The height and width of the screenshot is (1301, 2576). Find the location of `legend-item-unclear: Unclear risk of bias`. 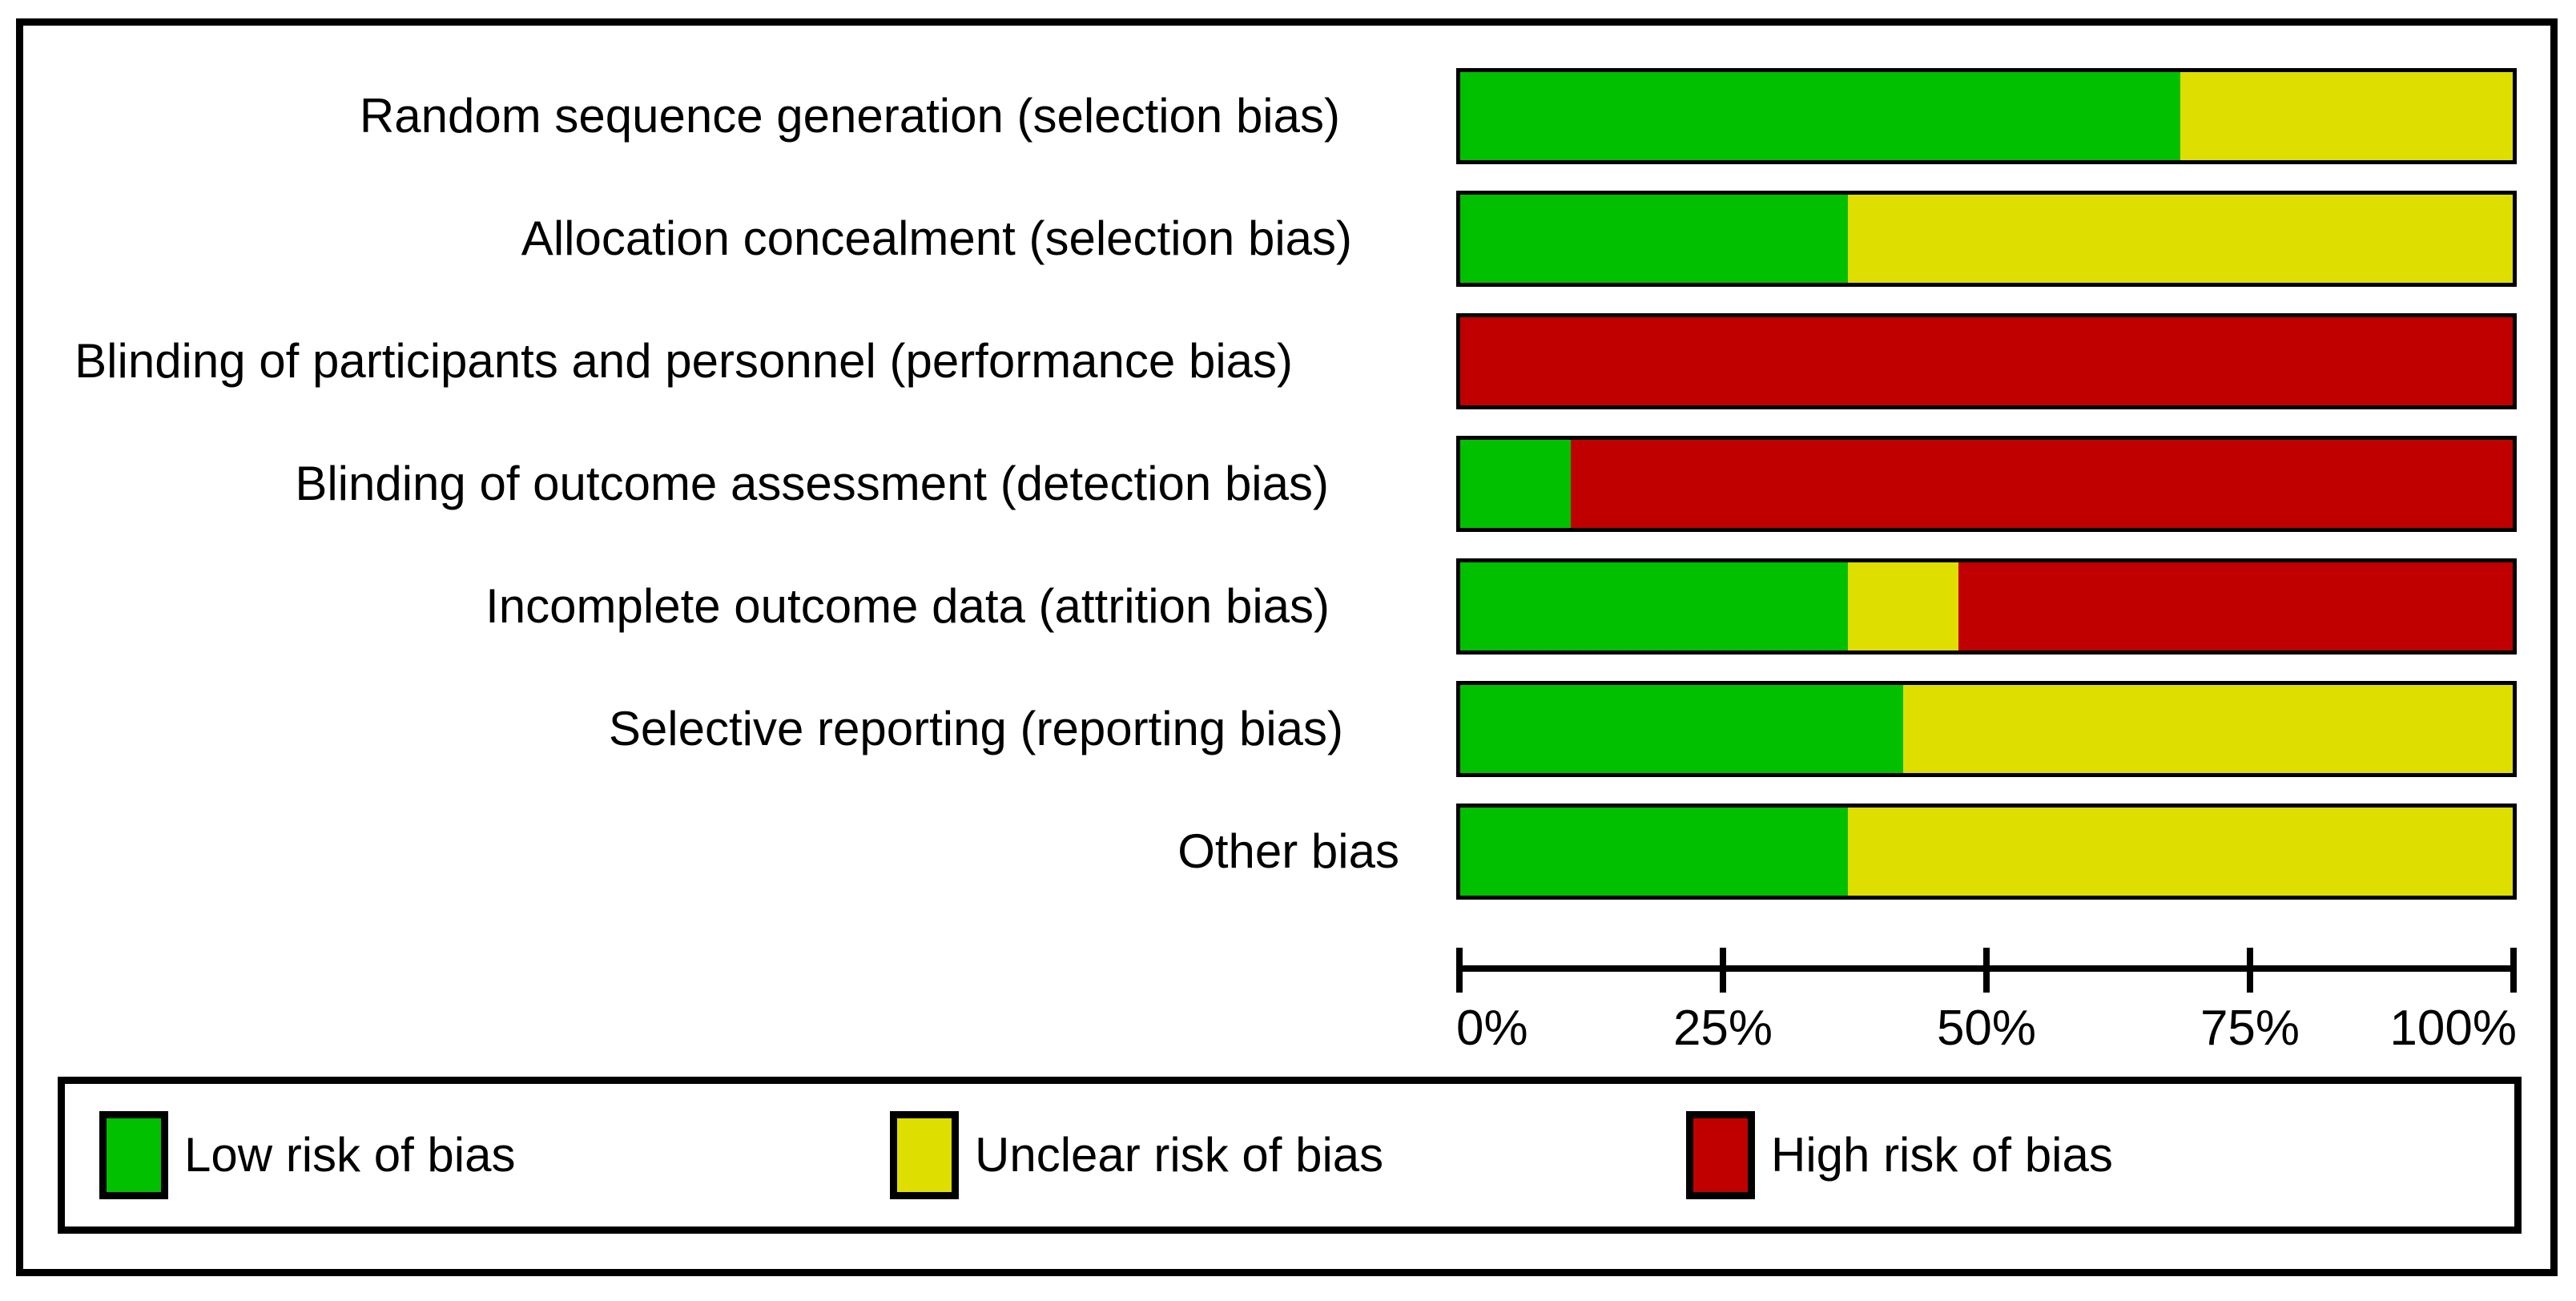

legend-item-unclear: Unclear risk of bias is located at coordinates (1137, 1155).